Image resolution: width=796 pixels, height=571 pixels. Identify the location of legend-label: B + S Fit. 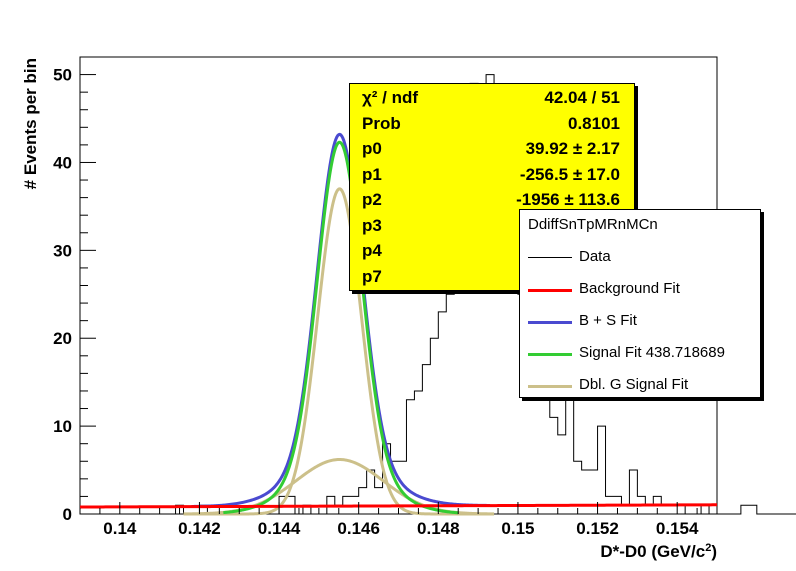
(608, 320).